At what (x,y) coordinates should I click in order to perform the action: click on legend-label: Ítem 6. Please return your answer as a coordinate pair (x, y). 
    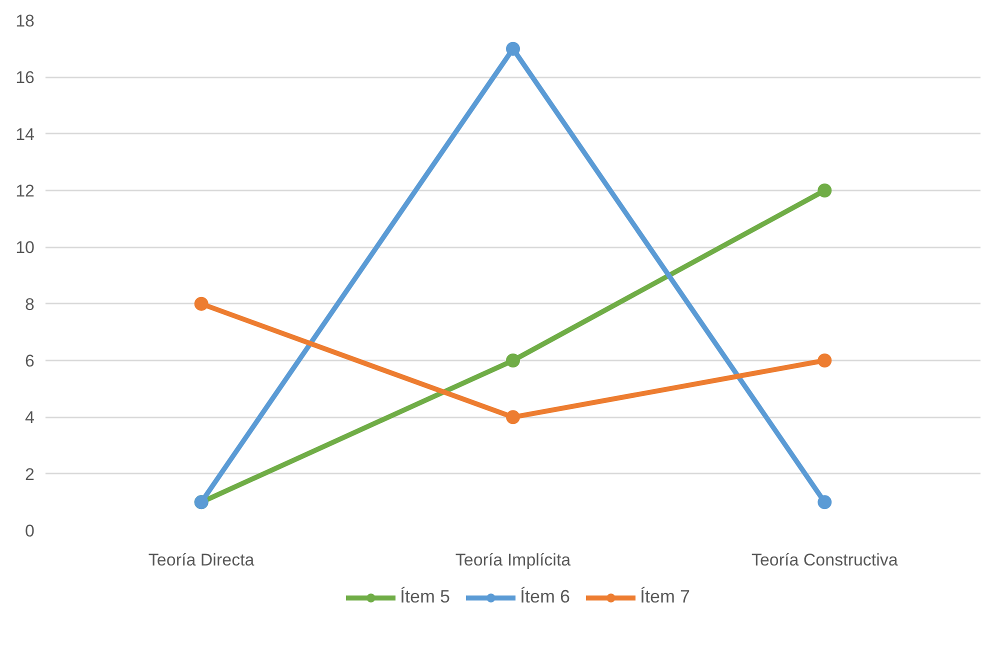
    Looking at the image, I should click on (545, 597).